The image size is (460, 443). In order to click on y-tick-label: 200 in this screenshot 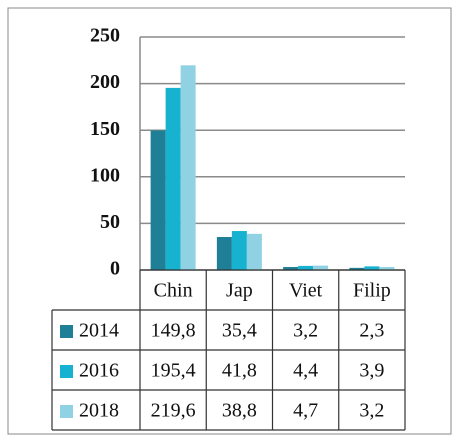, I will do `click(105, 82)`.